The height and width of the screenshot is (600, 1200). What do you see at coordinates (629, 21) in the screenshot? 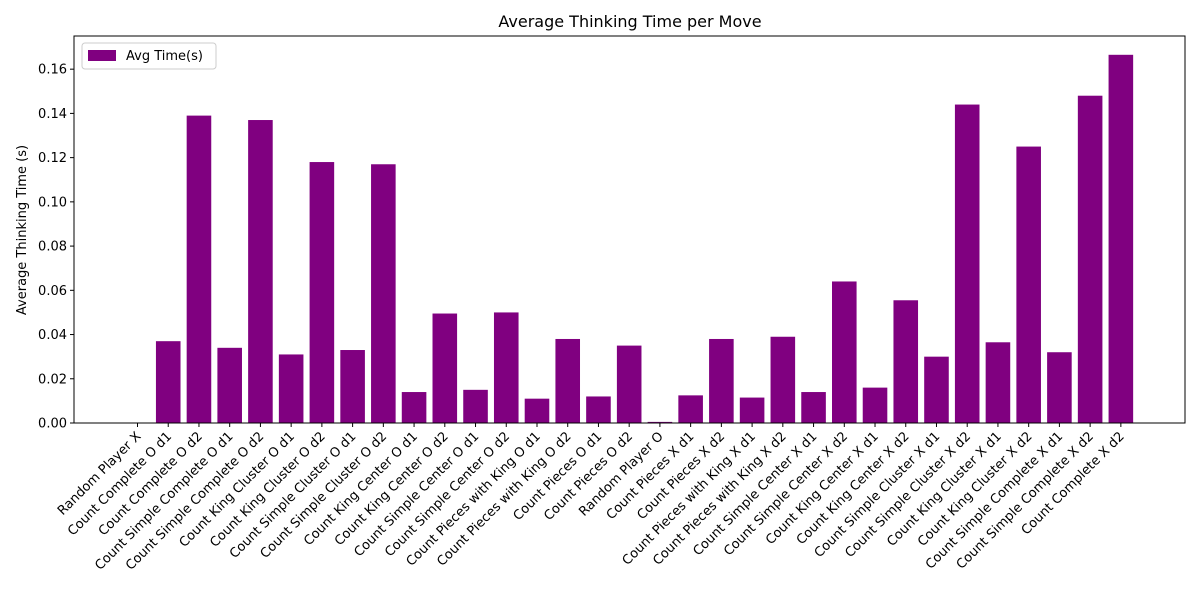
I see `chart-title: Average Thinking Time per Move` at bounding box center [629, 21].